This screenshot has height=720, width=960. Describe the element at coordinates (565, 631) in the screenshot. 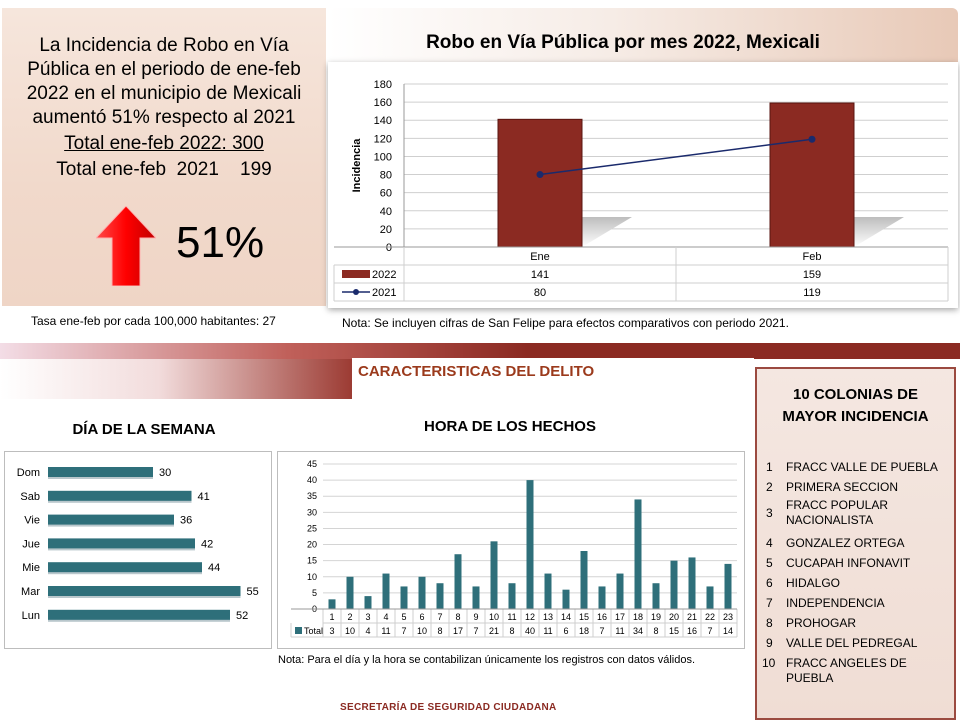

I see `hour-table-value: 6` at that location.